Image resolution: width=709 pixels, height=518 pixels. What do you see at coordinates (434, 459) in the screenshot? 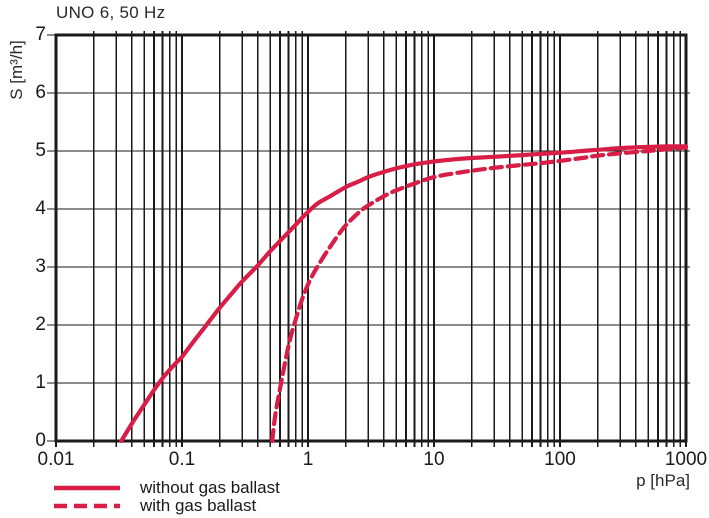
I see `x-tick-label: 10` at bounding box center [434, 459].